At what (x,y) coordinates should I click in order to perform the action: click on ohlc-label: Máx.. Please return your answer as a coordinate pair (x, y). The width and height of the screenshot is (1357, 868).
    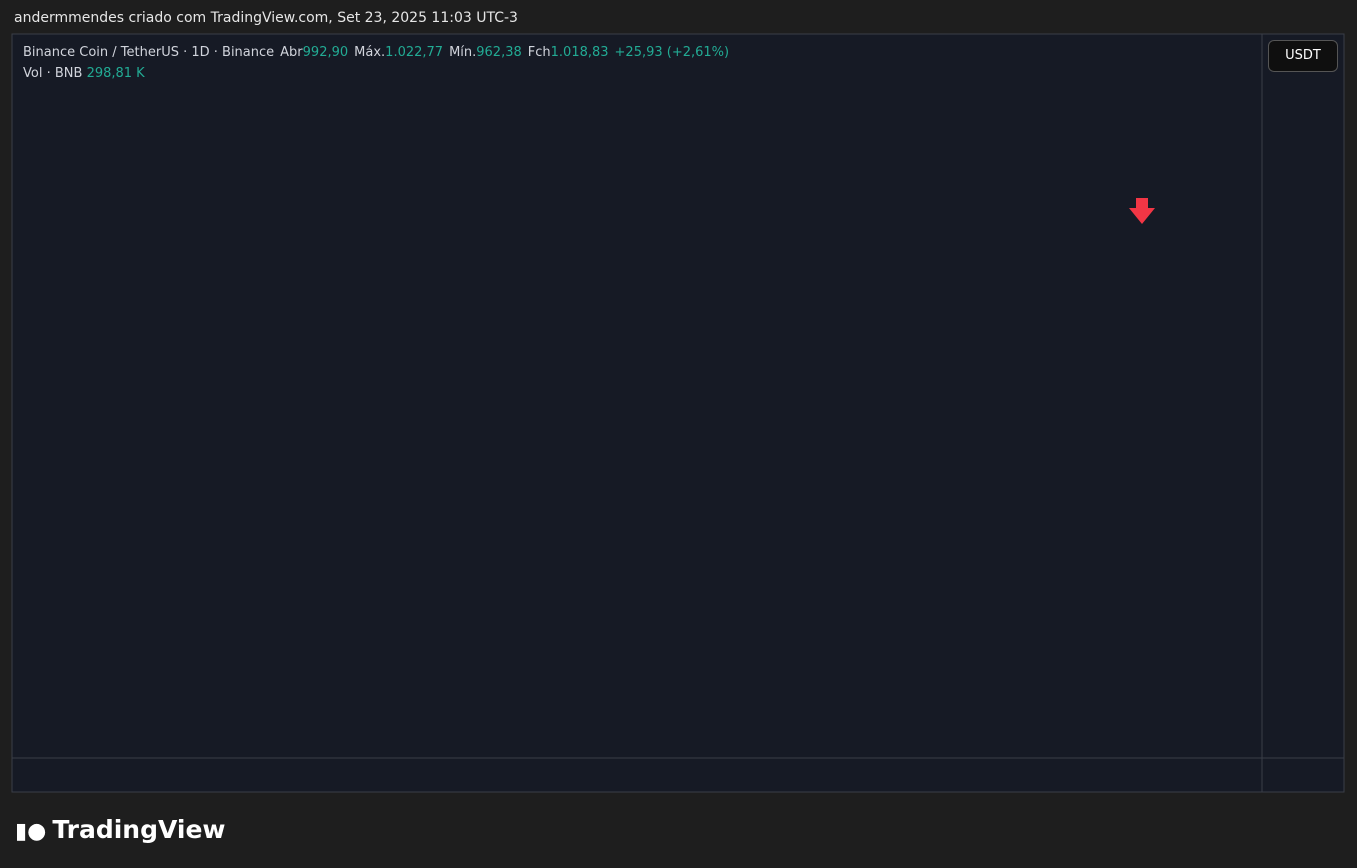
    Looking at the image, I should click on (370, 52).